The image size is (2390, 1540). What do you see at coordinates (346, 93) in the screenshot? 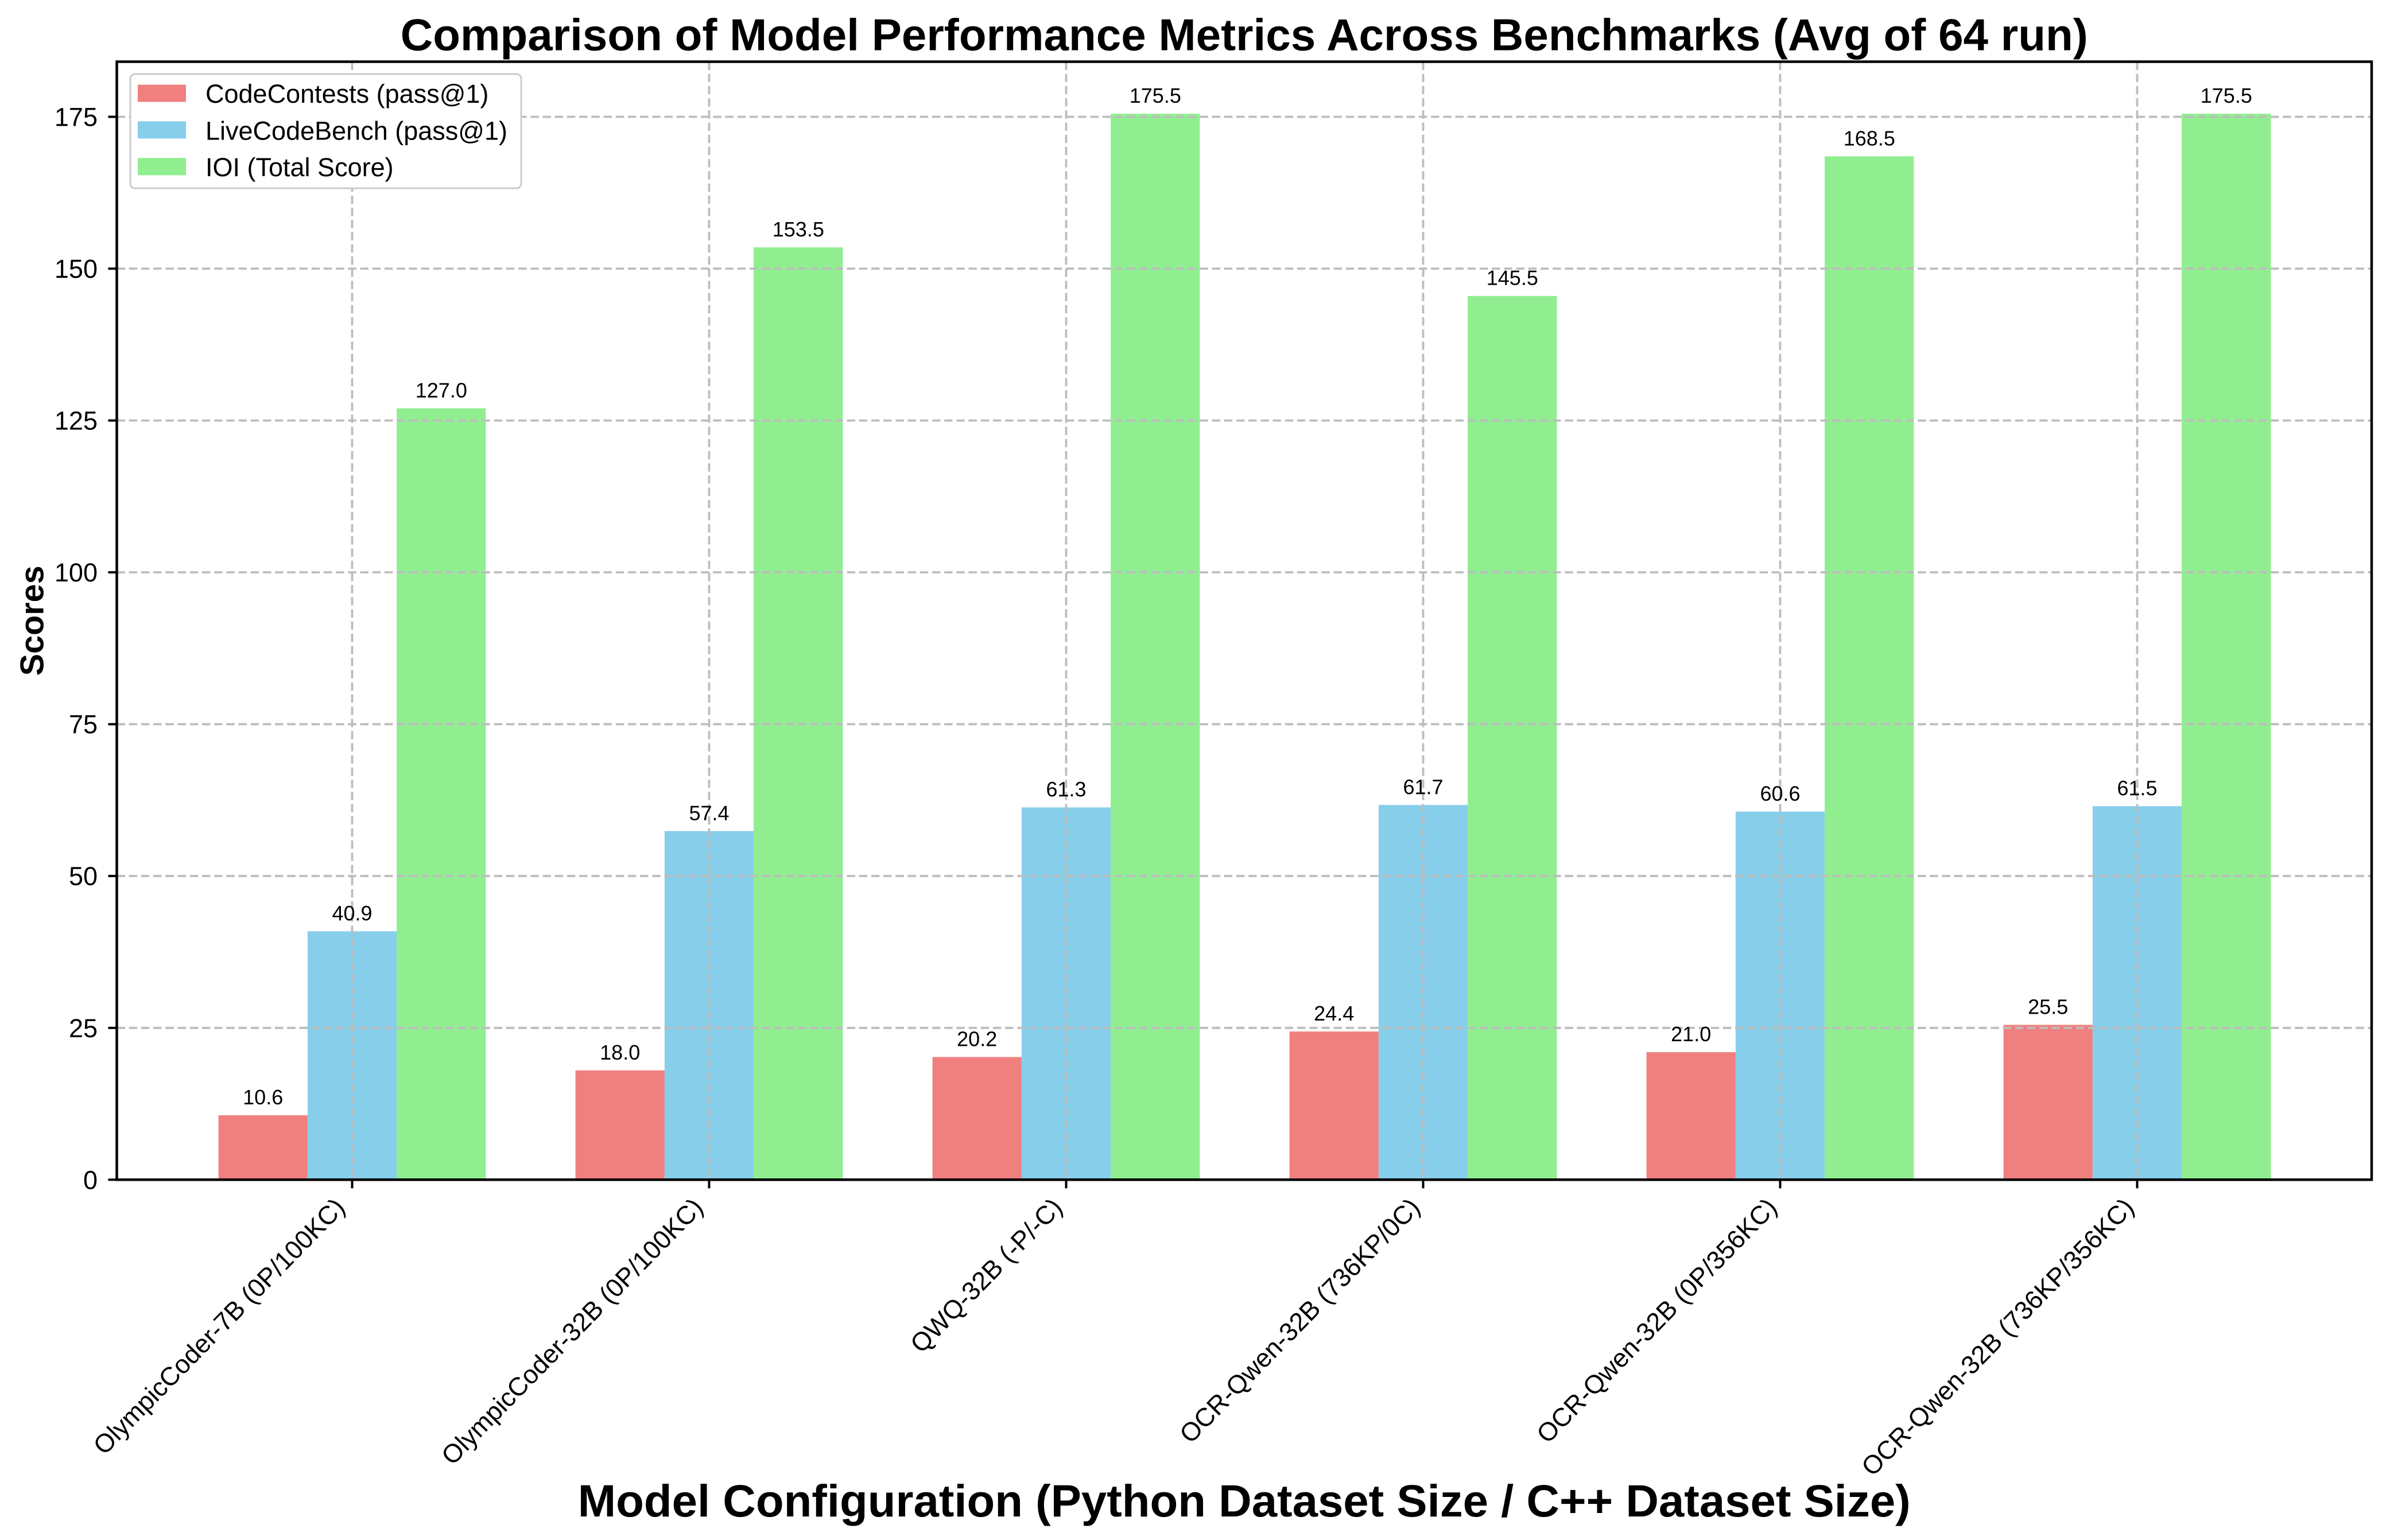
I see `svg-text: CodeContests (pass@1)` at bounding box center [346, 93].